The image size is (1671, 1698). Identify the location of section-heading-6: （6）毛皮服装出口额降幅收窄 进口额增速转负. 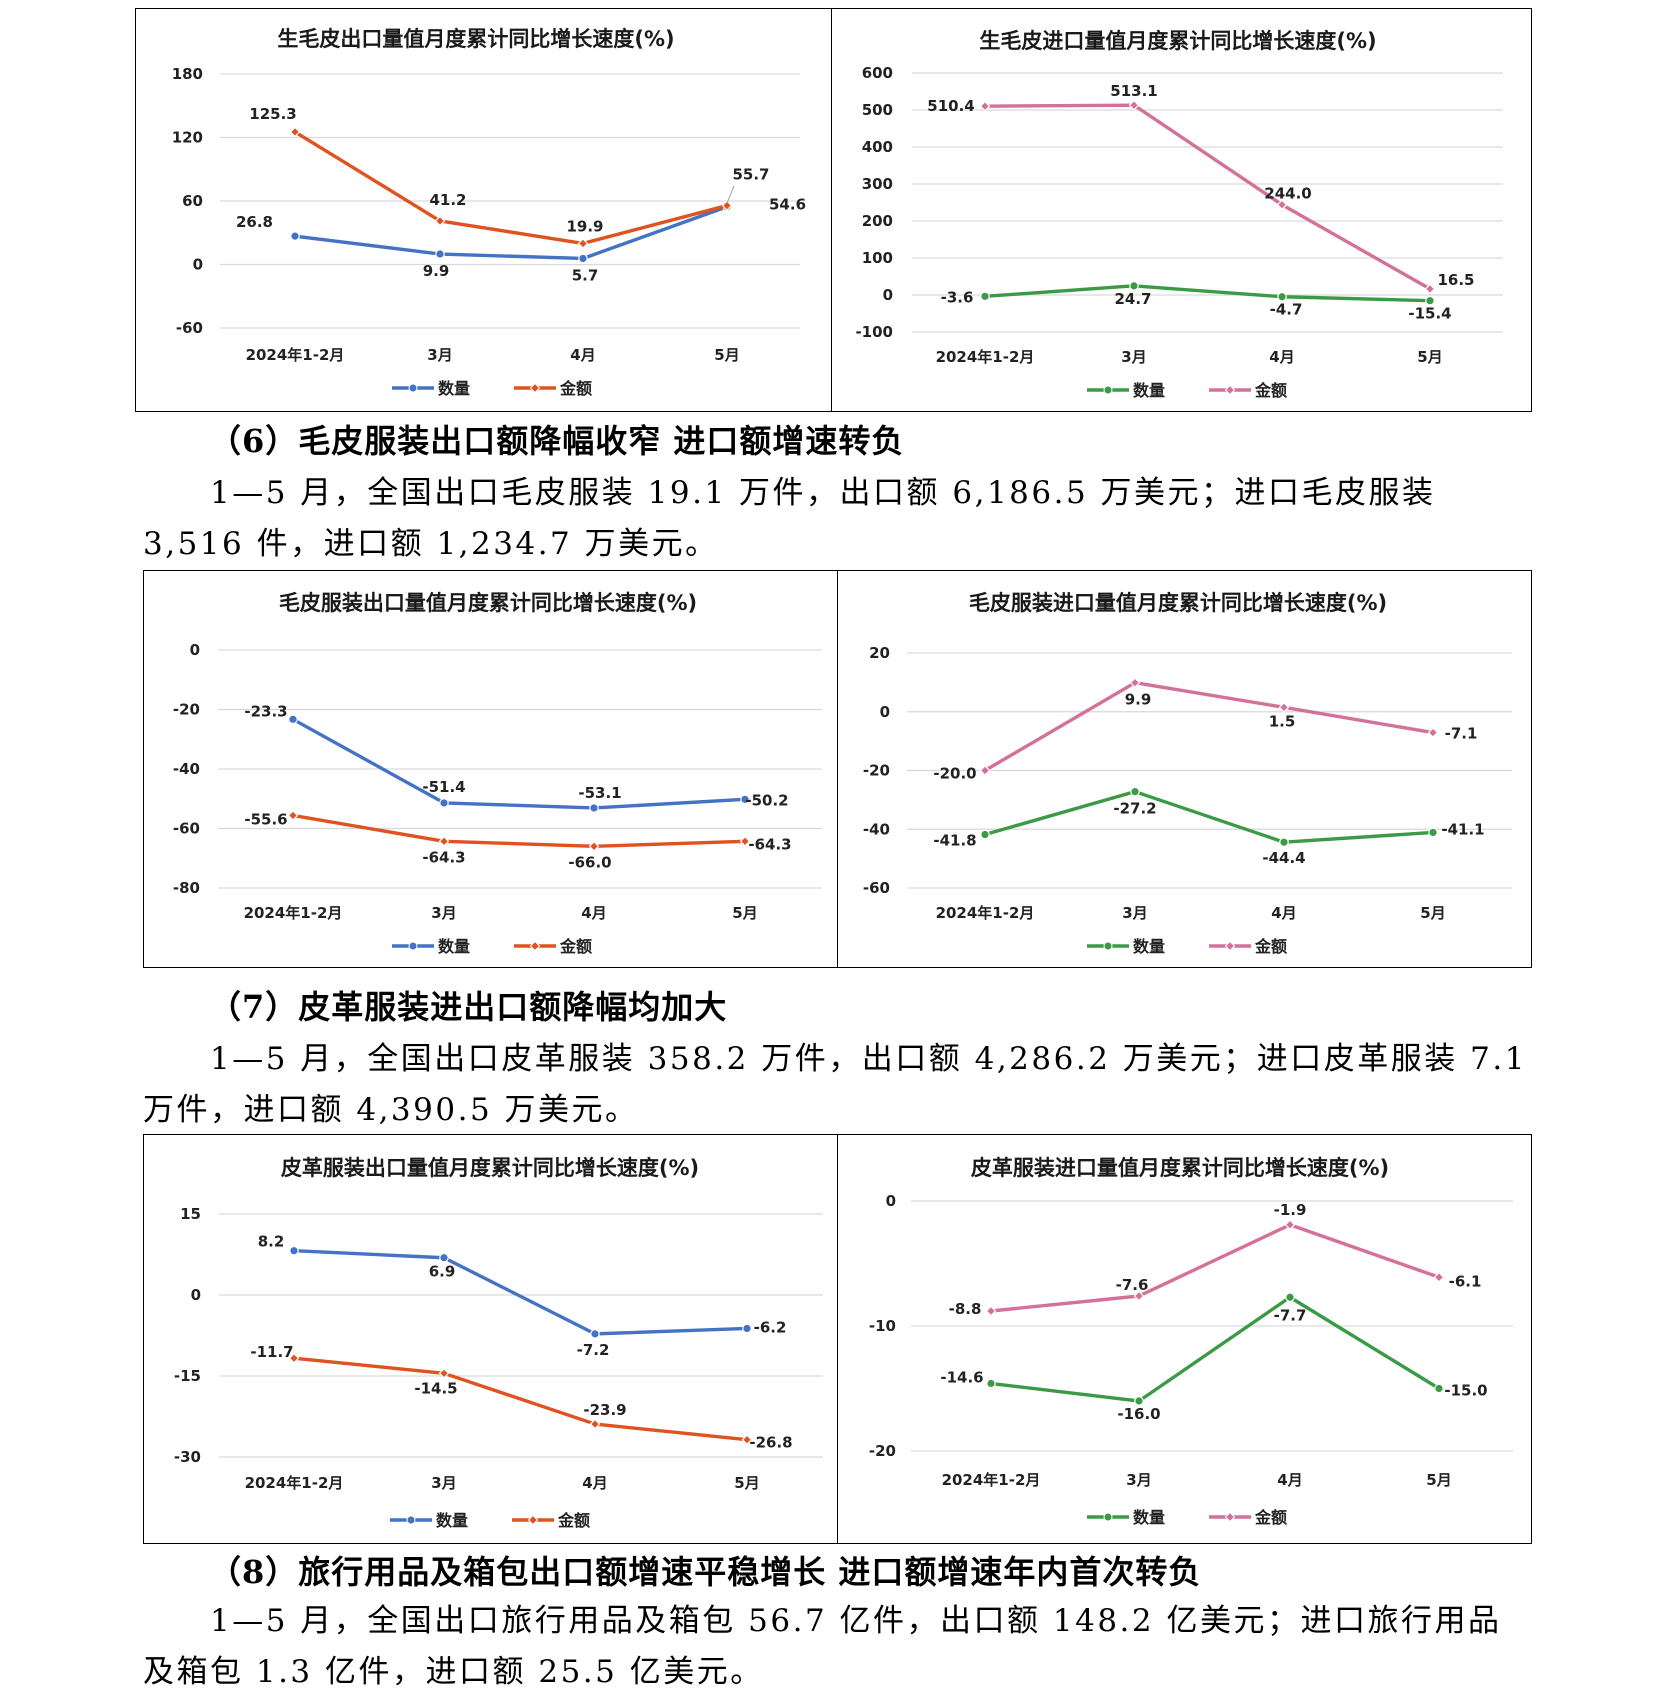
(557, 441).